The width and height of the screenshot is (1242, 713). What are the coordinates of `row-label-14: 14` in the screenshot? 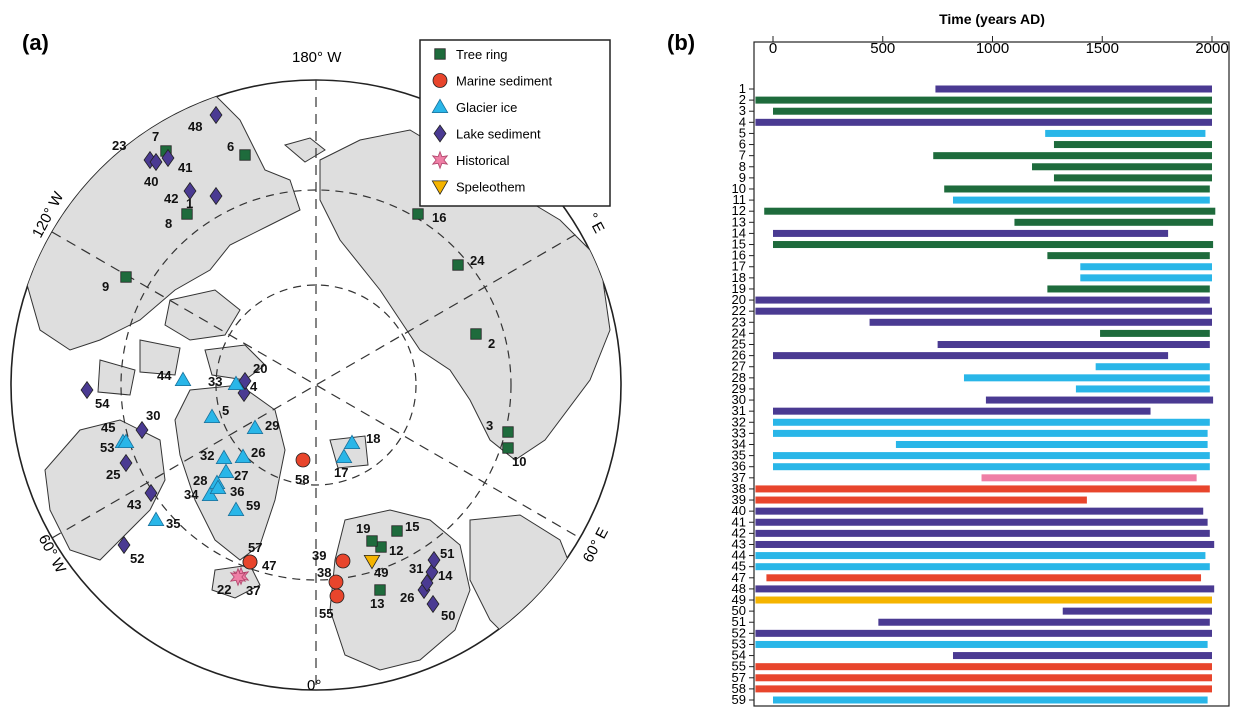 It's located at (739, 232).